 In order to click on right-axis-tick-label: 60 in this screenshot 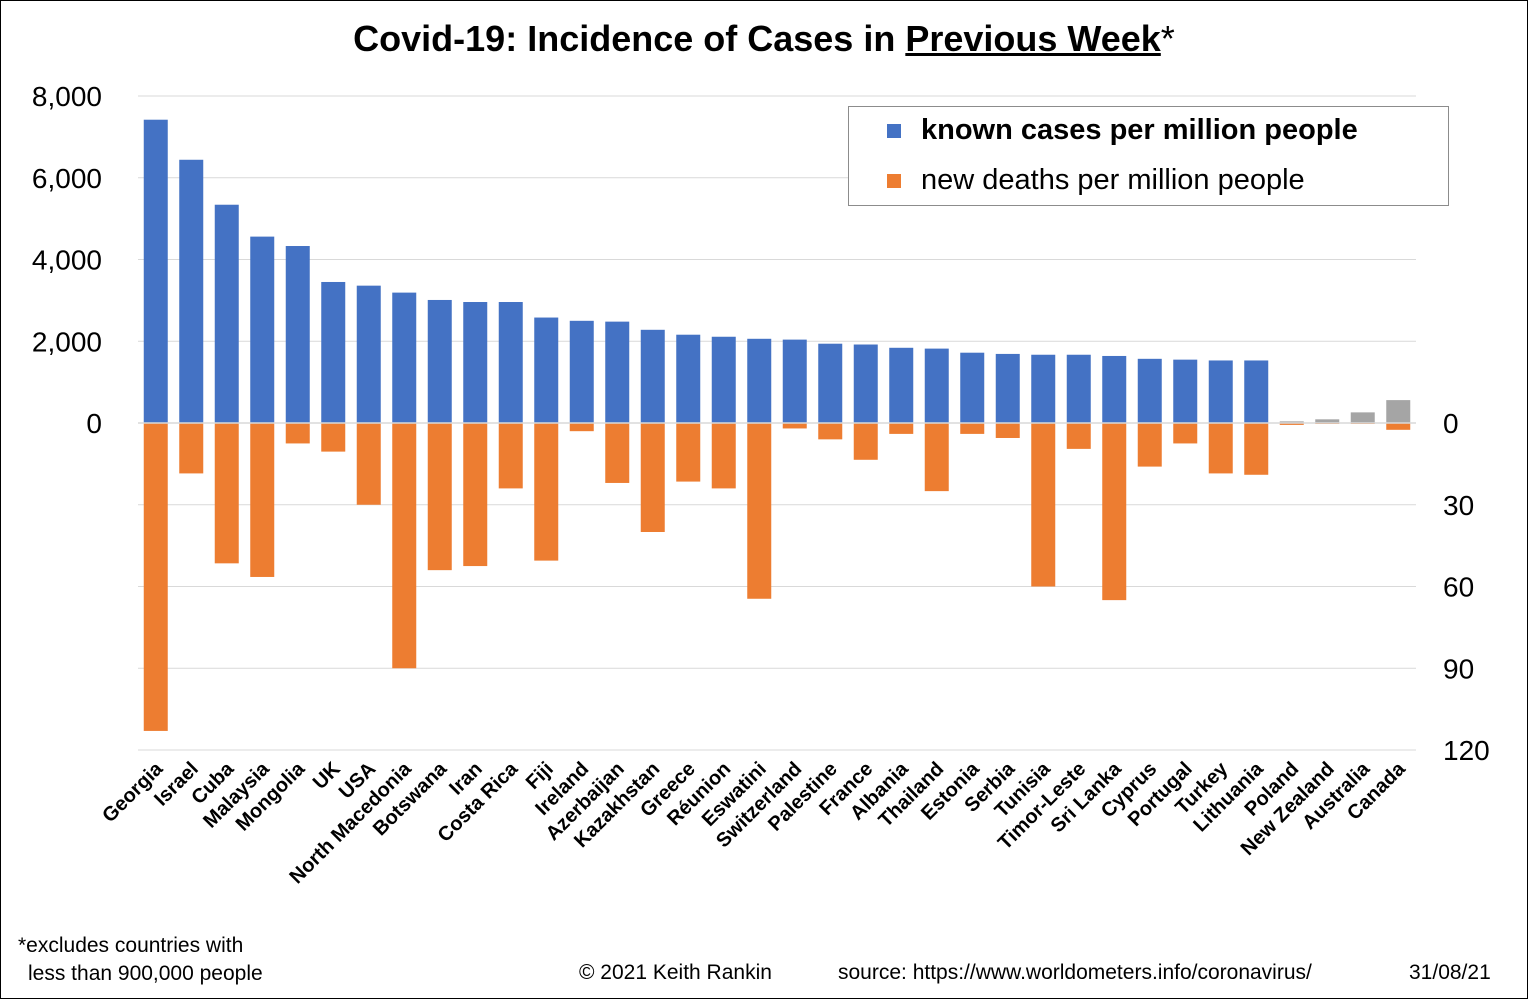, I will do `click(1458, 587)`.